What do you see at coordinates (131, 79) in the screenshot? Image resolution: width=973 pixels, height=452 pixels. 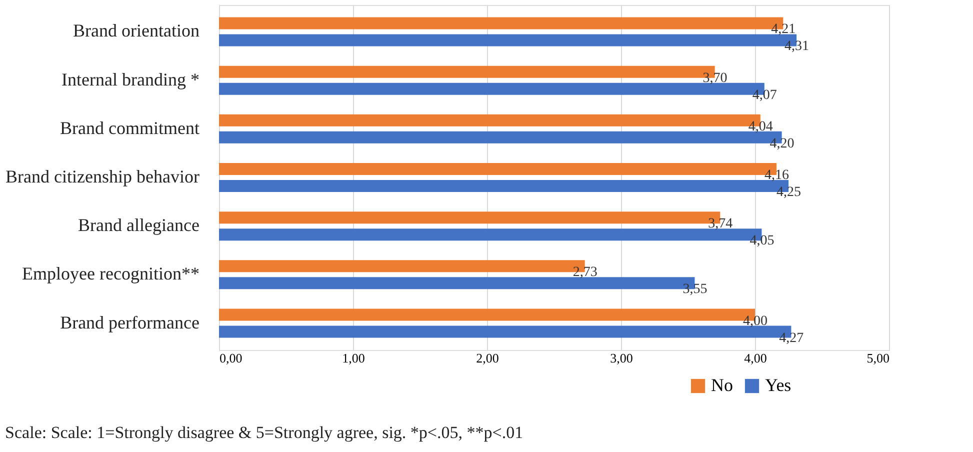 I see `y-tick-label: Internal branding *` at bounding box center [131, 79].